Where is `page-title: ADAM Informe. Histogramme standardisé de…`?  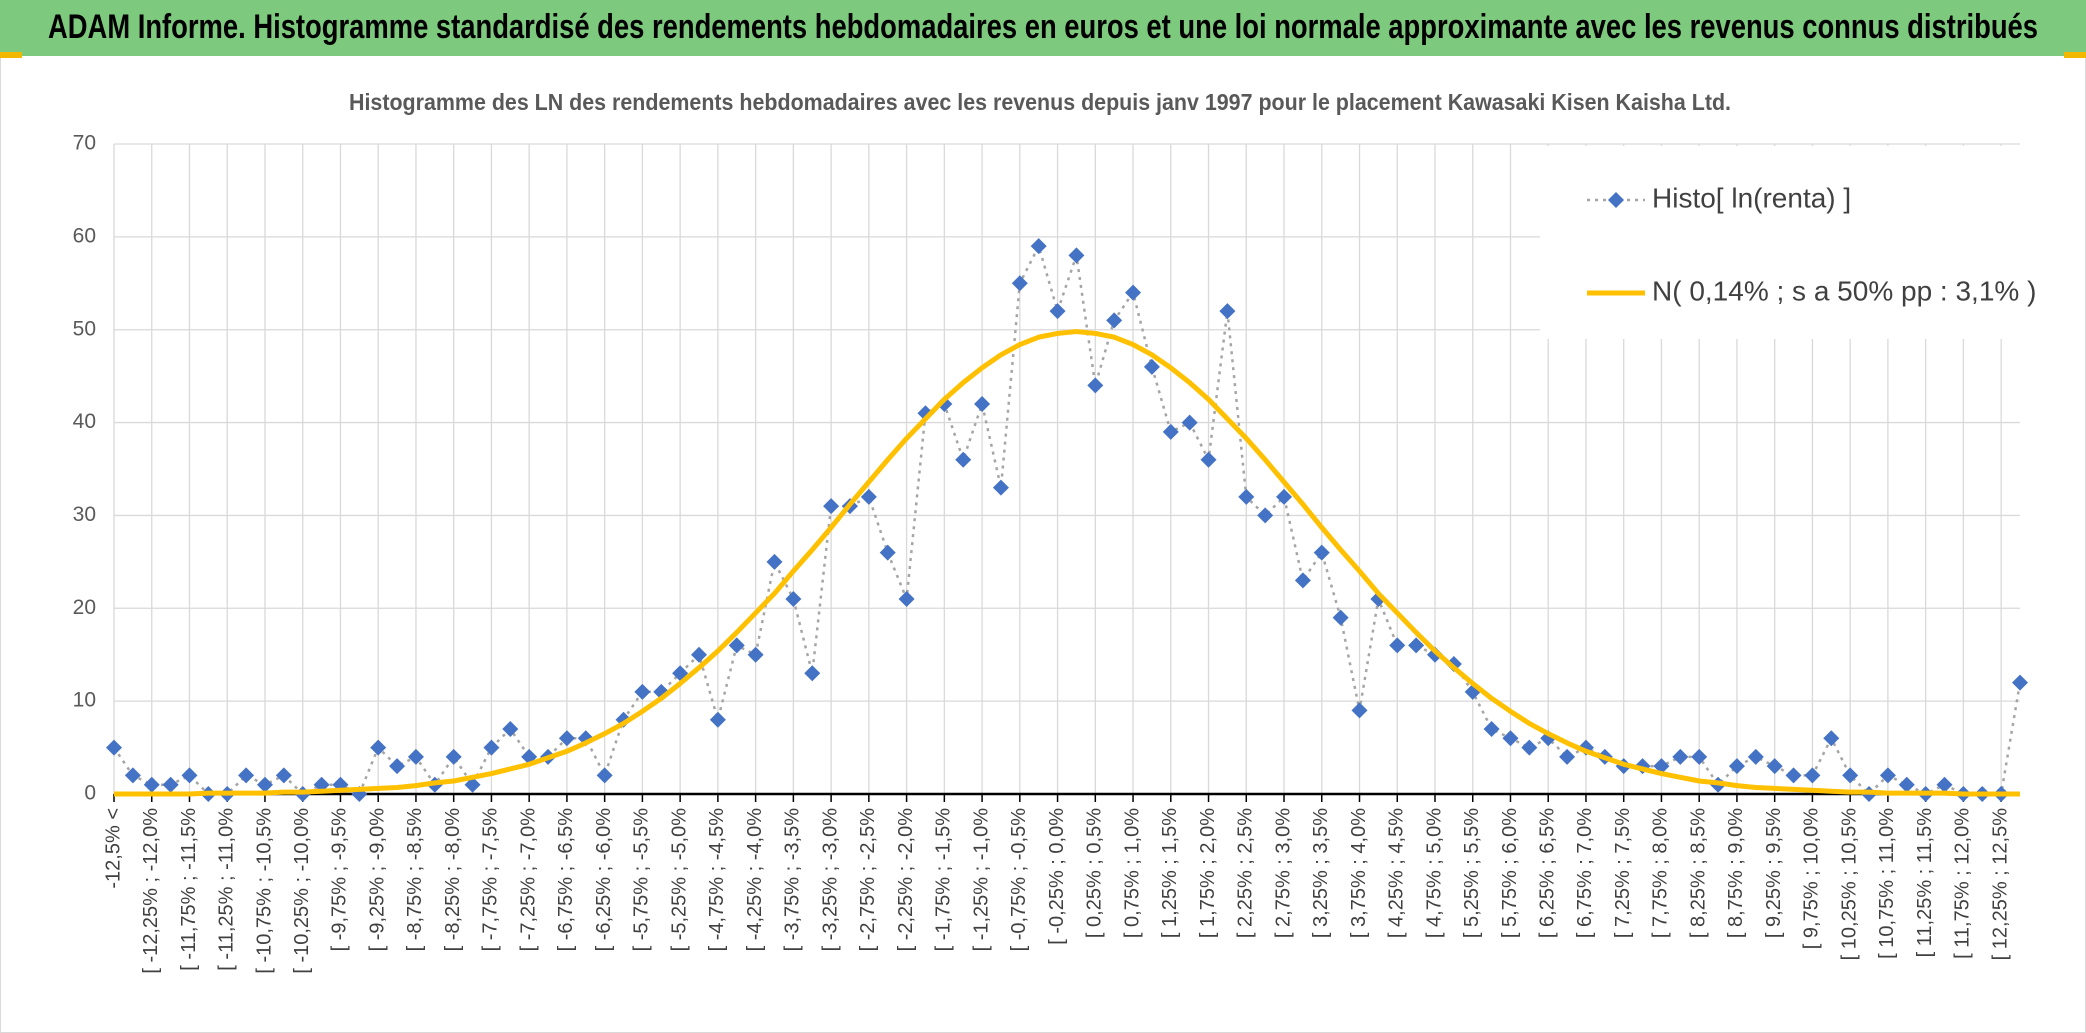 page-title: ADAM Informe. Histogramme standardisé de… is located at coordinates (1043, 27).